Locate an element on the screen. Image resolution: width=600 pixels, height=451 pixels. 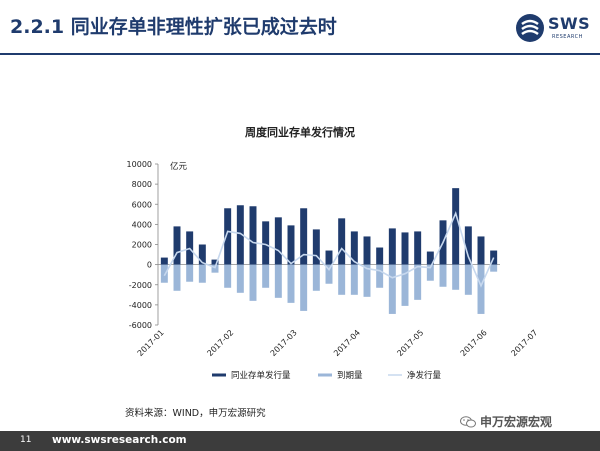
logo-subtext: RESEARCH is located at coordinates (567, 37).